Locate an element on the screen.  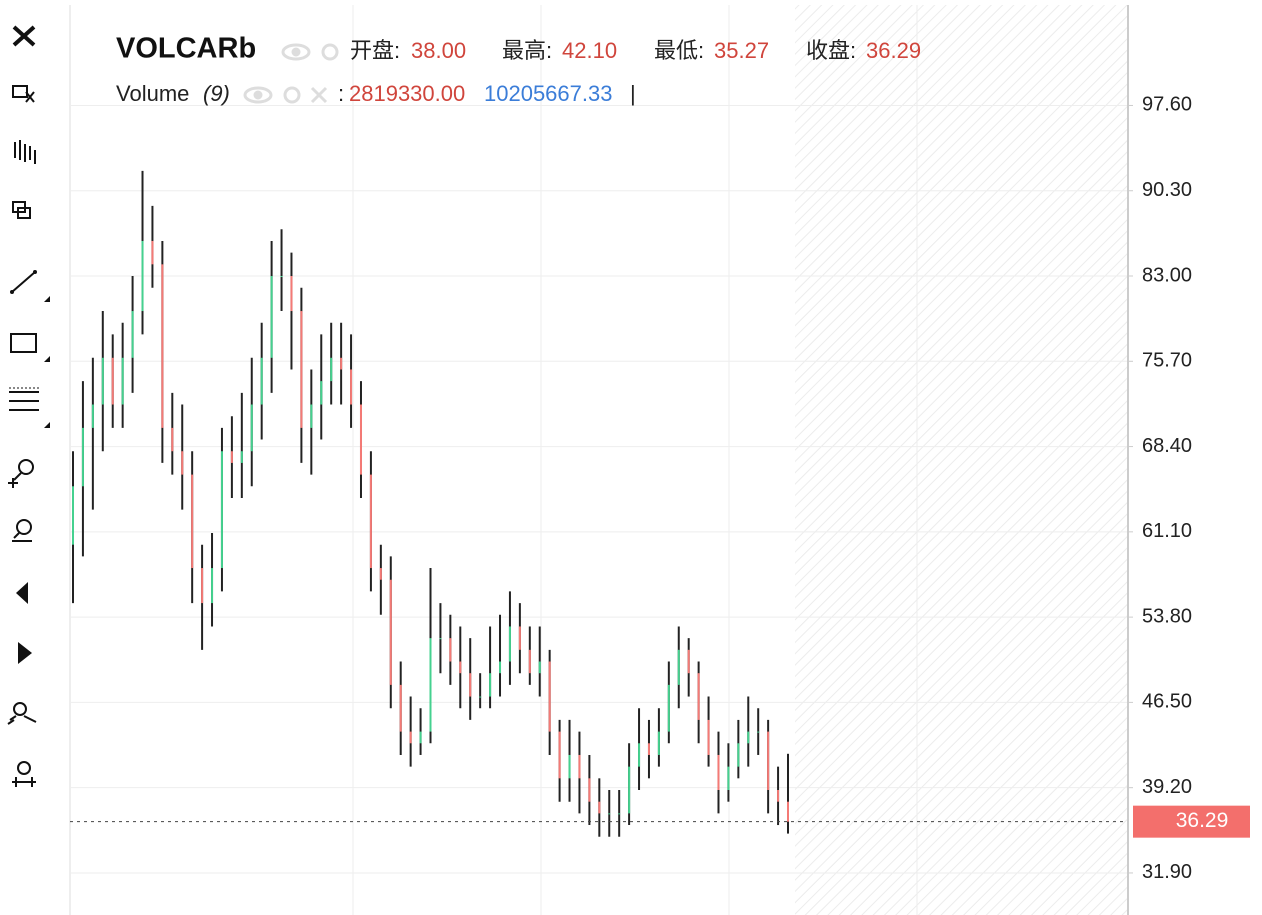
legend-label: 最高: is located at coordinates (527, 50).